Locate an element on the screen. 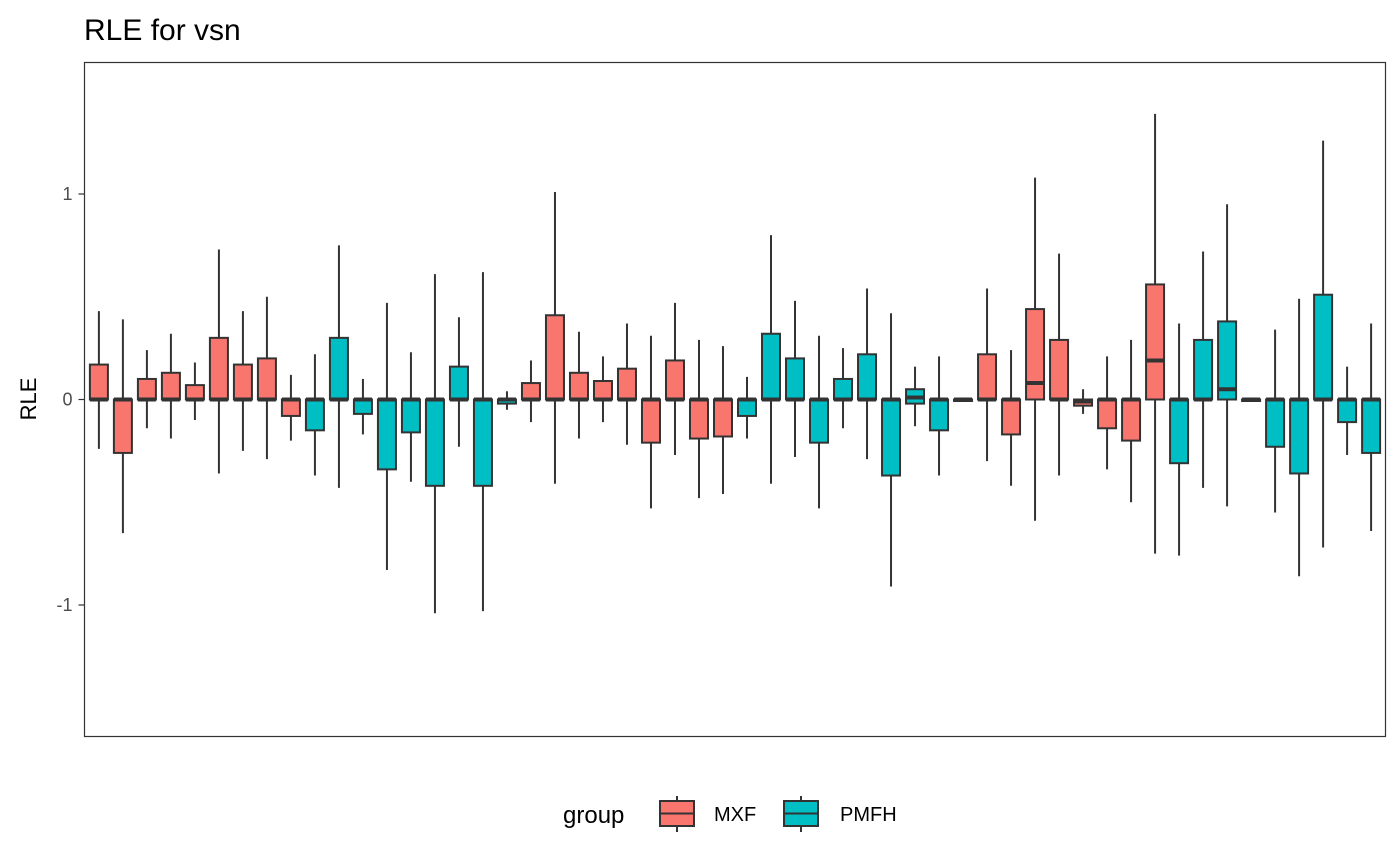  legend-label-pmfh: PMFH is located at coordinates (868, 815).